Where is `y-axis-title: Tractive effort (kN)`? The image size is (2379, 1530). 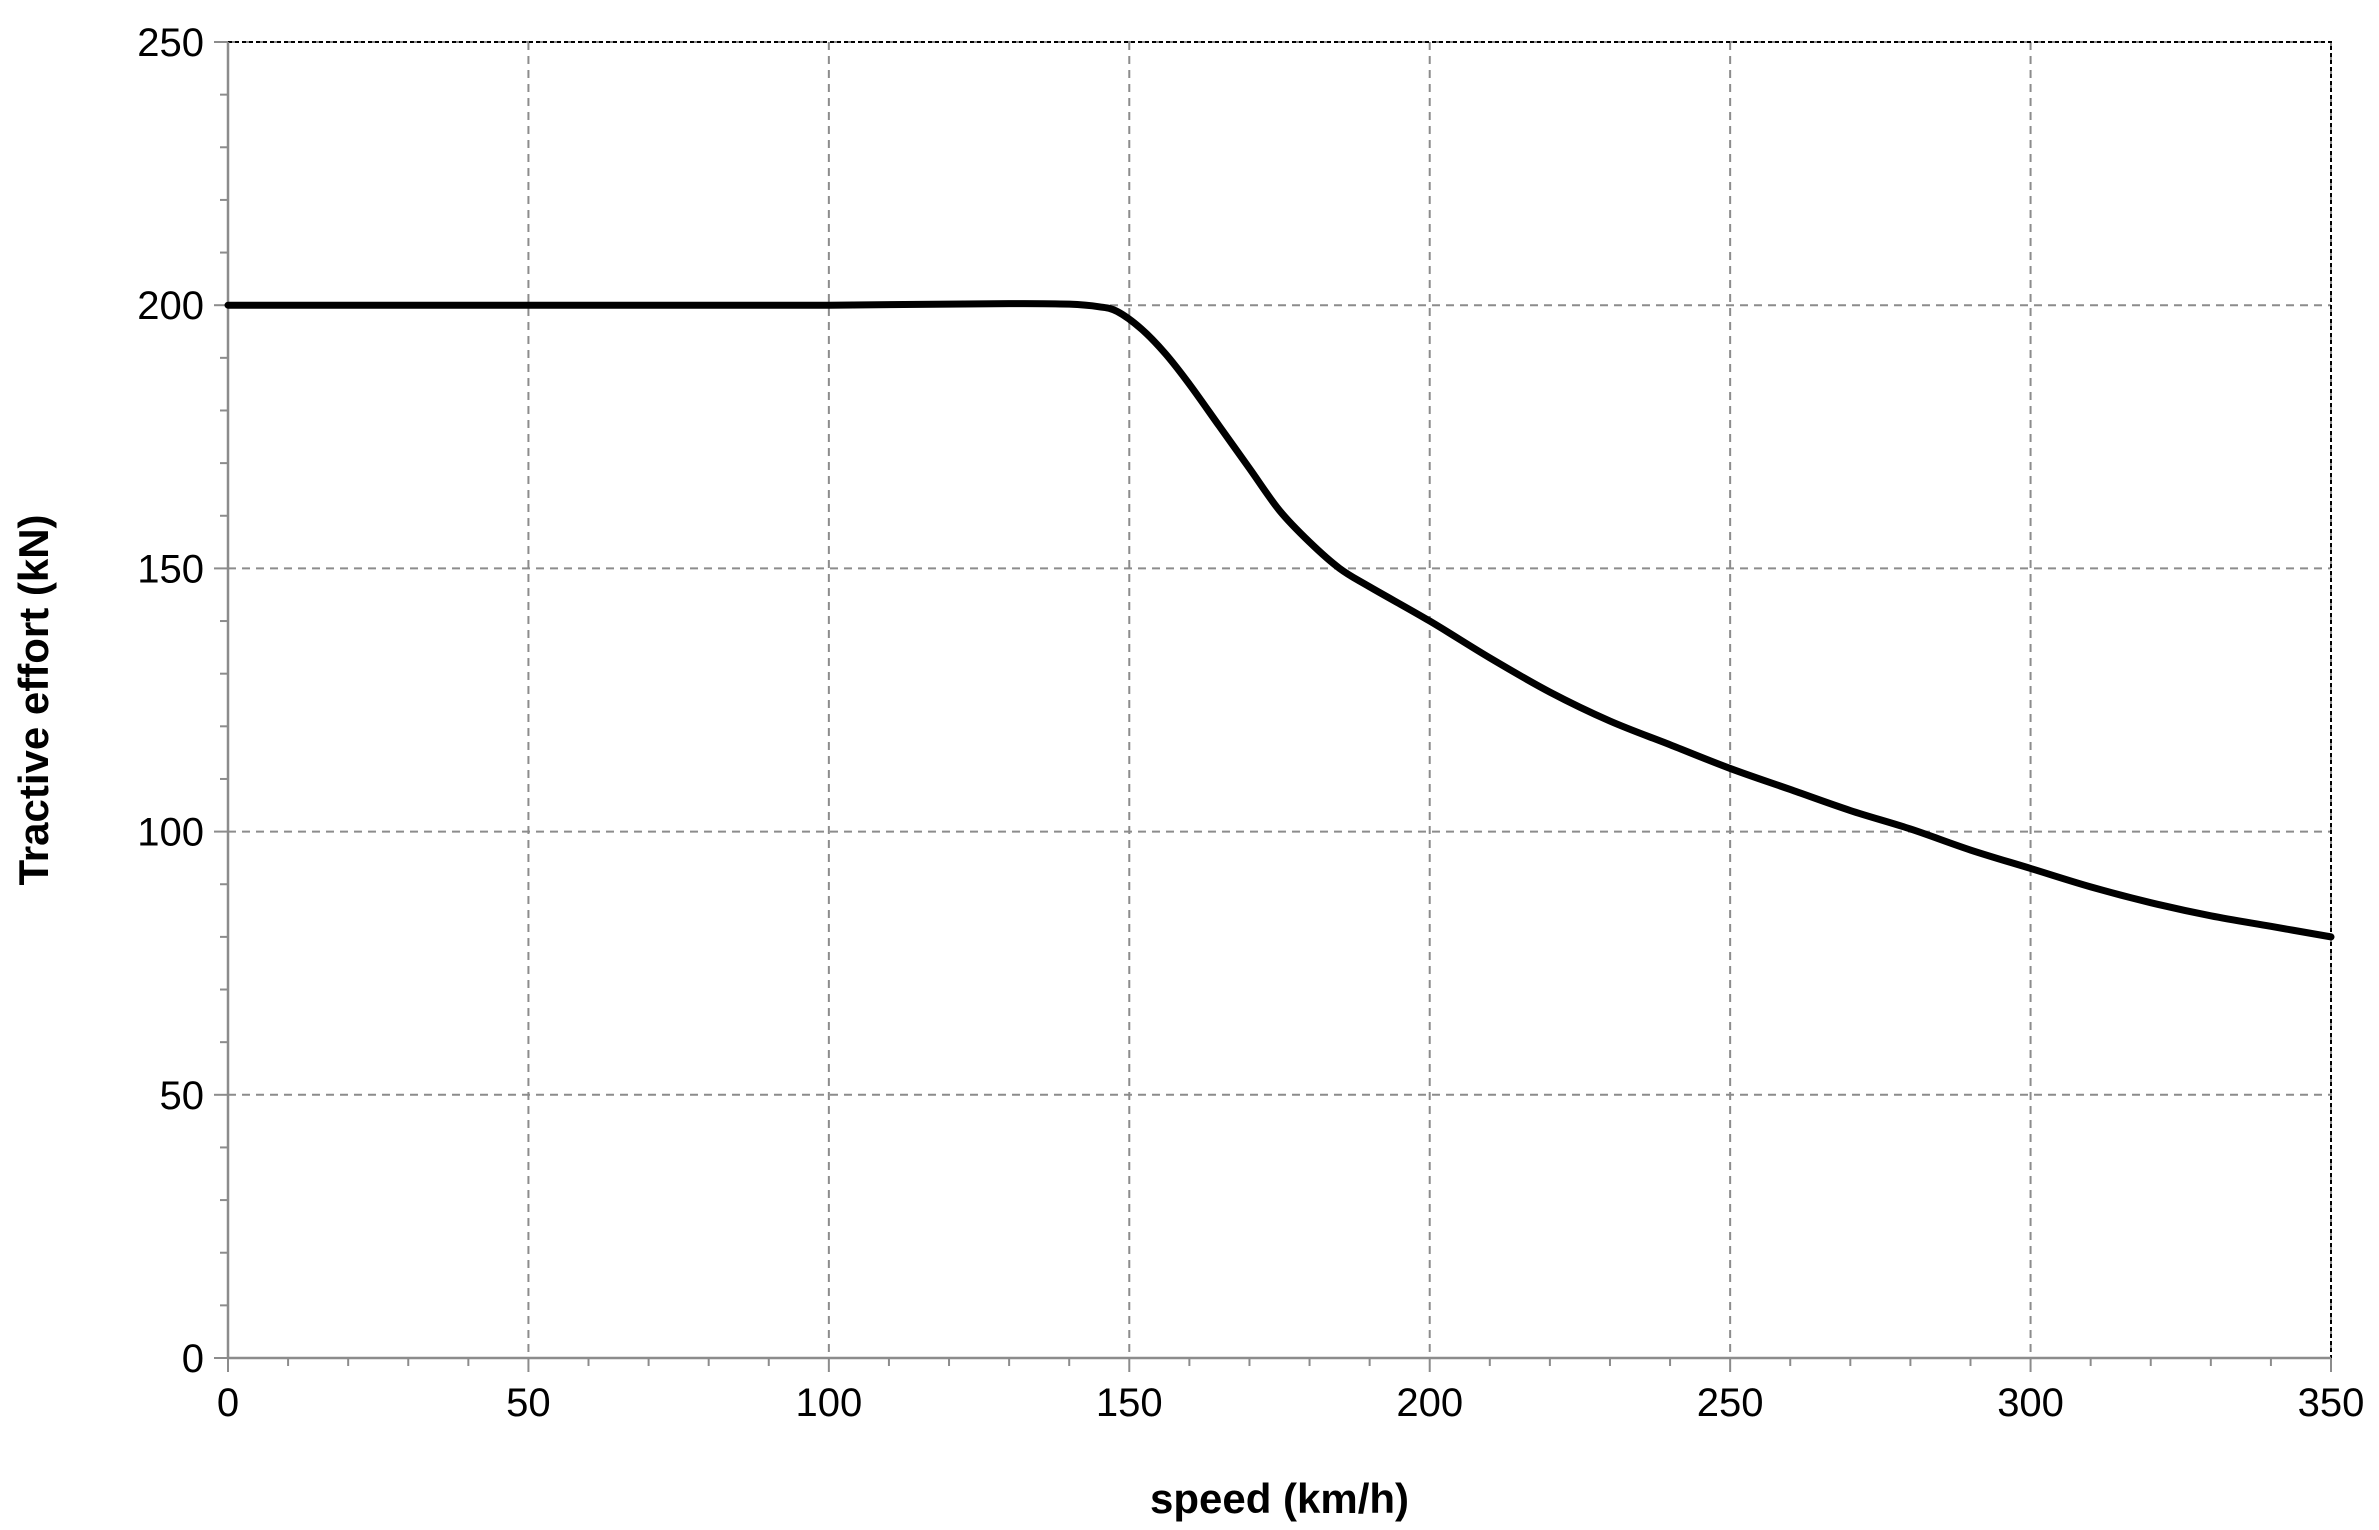 y-axis-title: Tractive effort (kN) is located at coordinates (33, 699).